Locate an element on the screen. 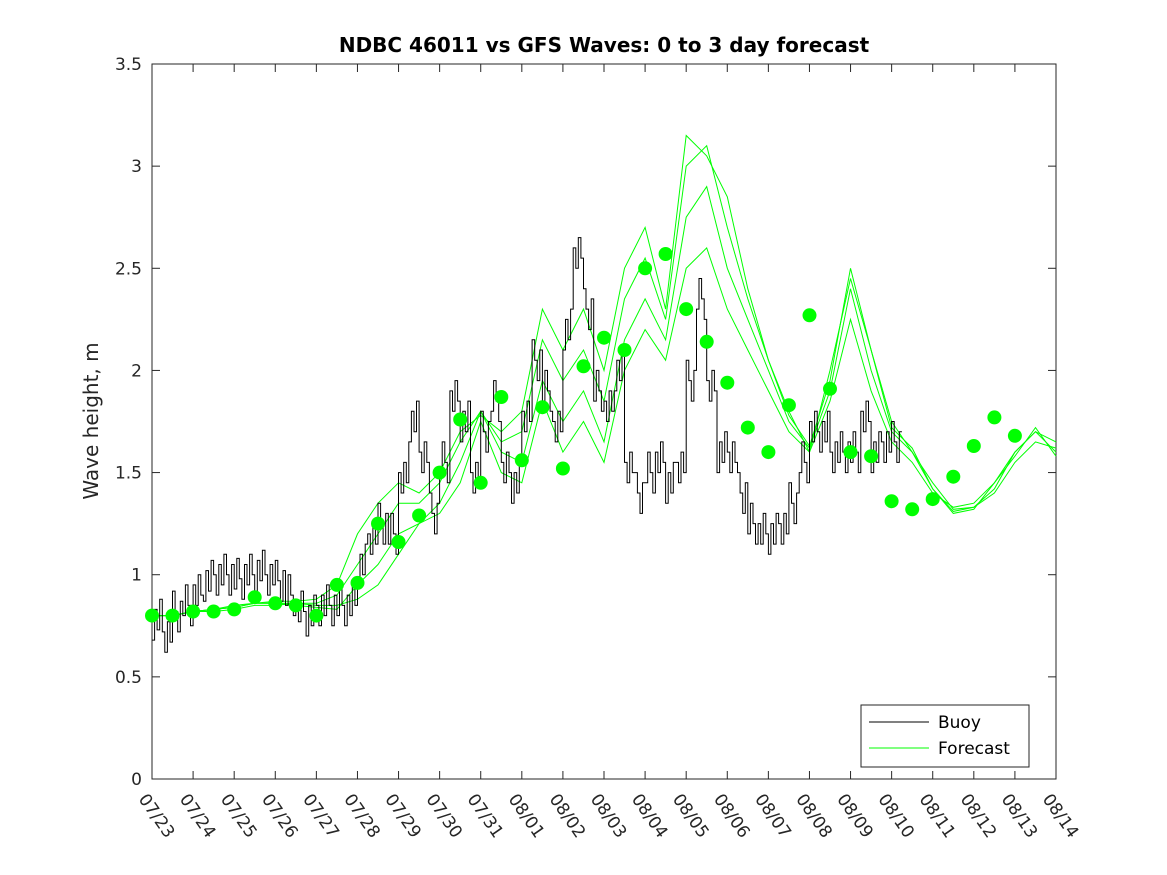 This screenshot has width=1167, height=875. y-axis-label: Wave height, m is located at coordinates (91, 420).